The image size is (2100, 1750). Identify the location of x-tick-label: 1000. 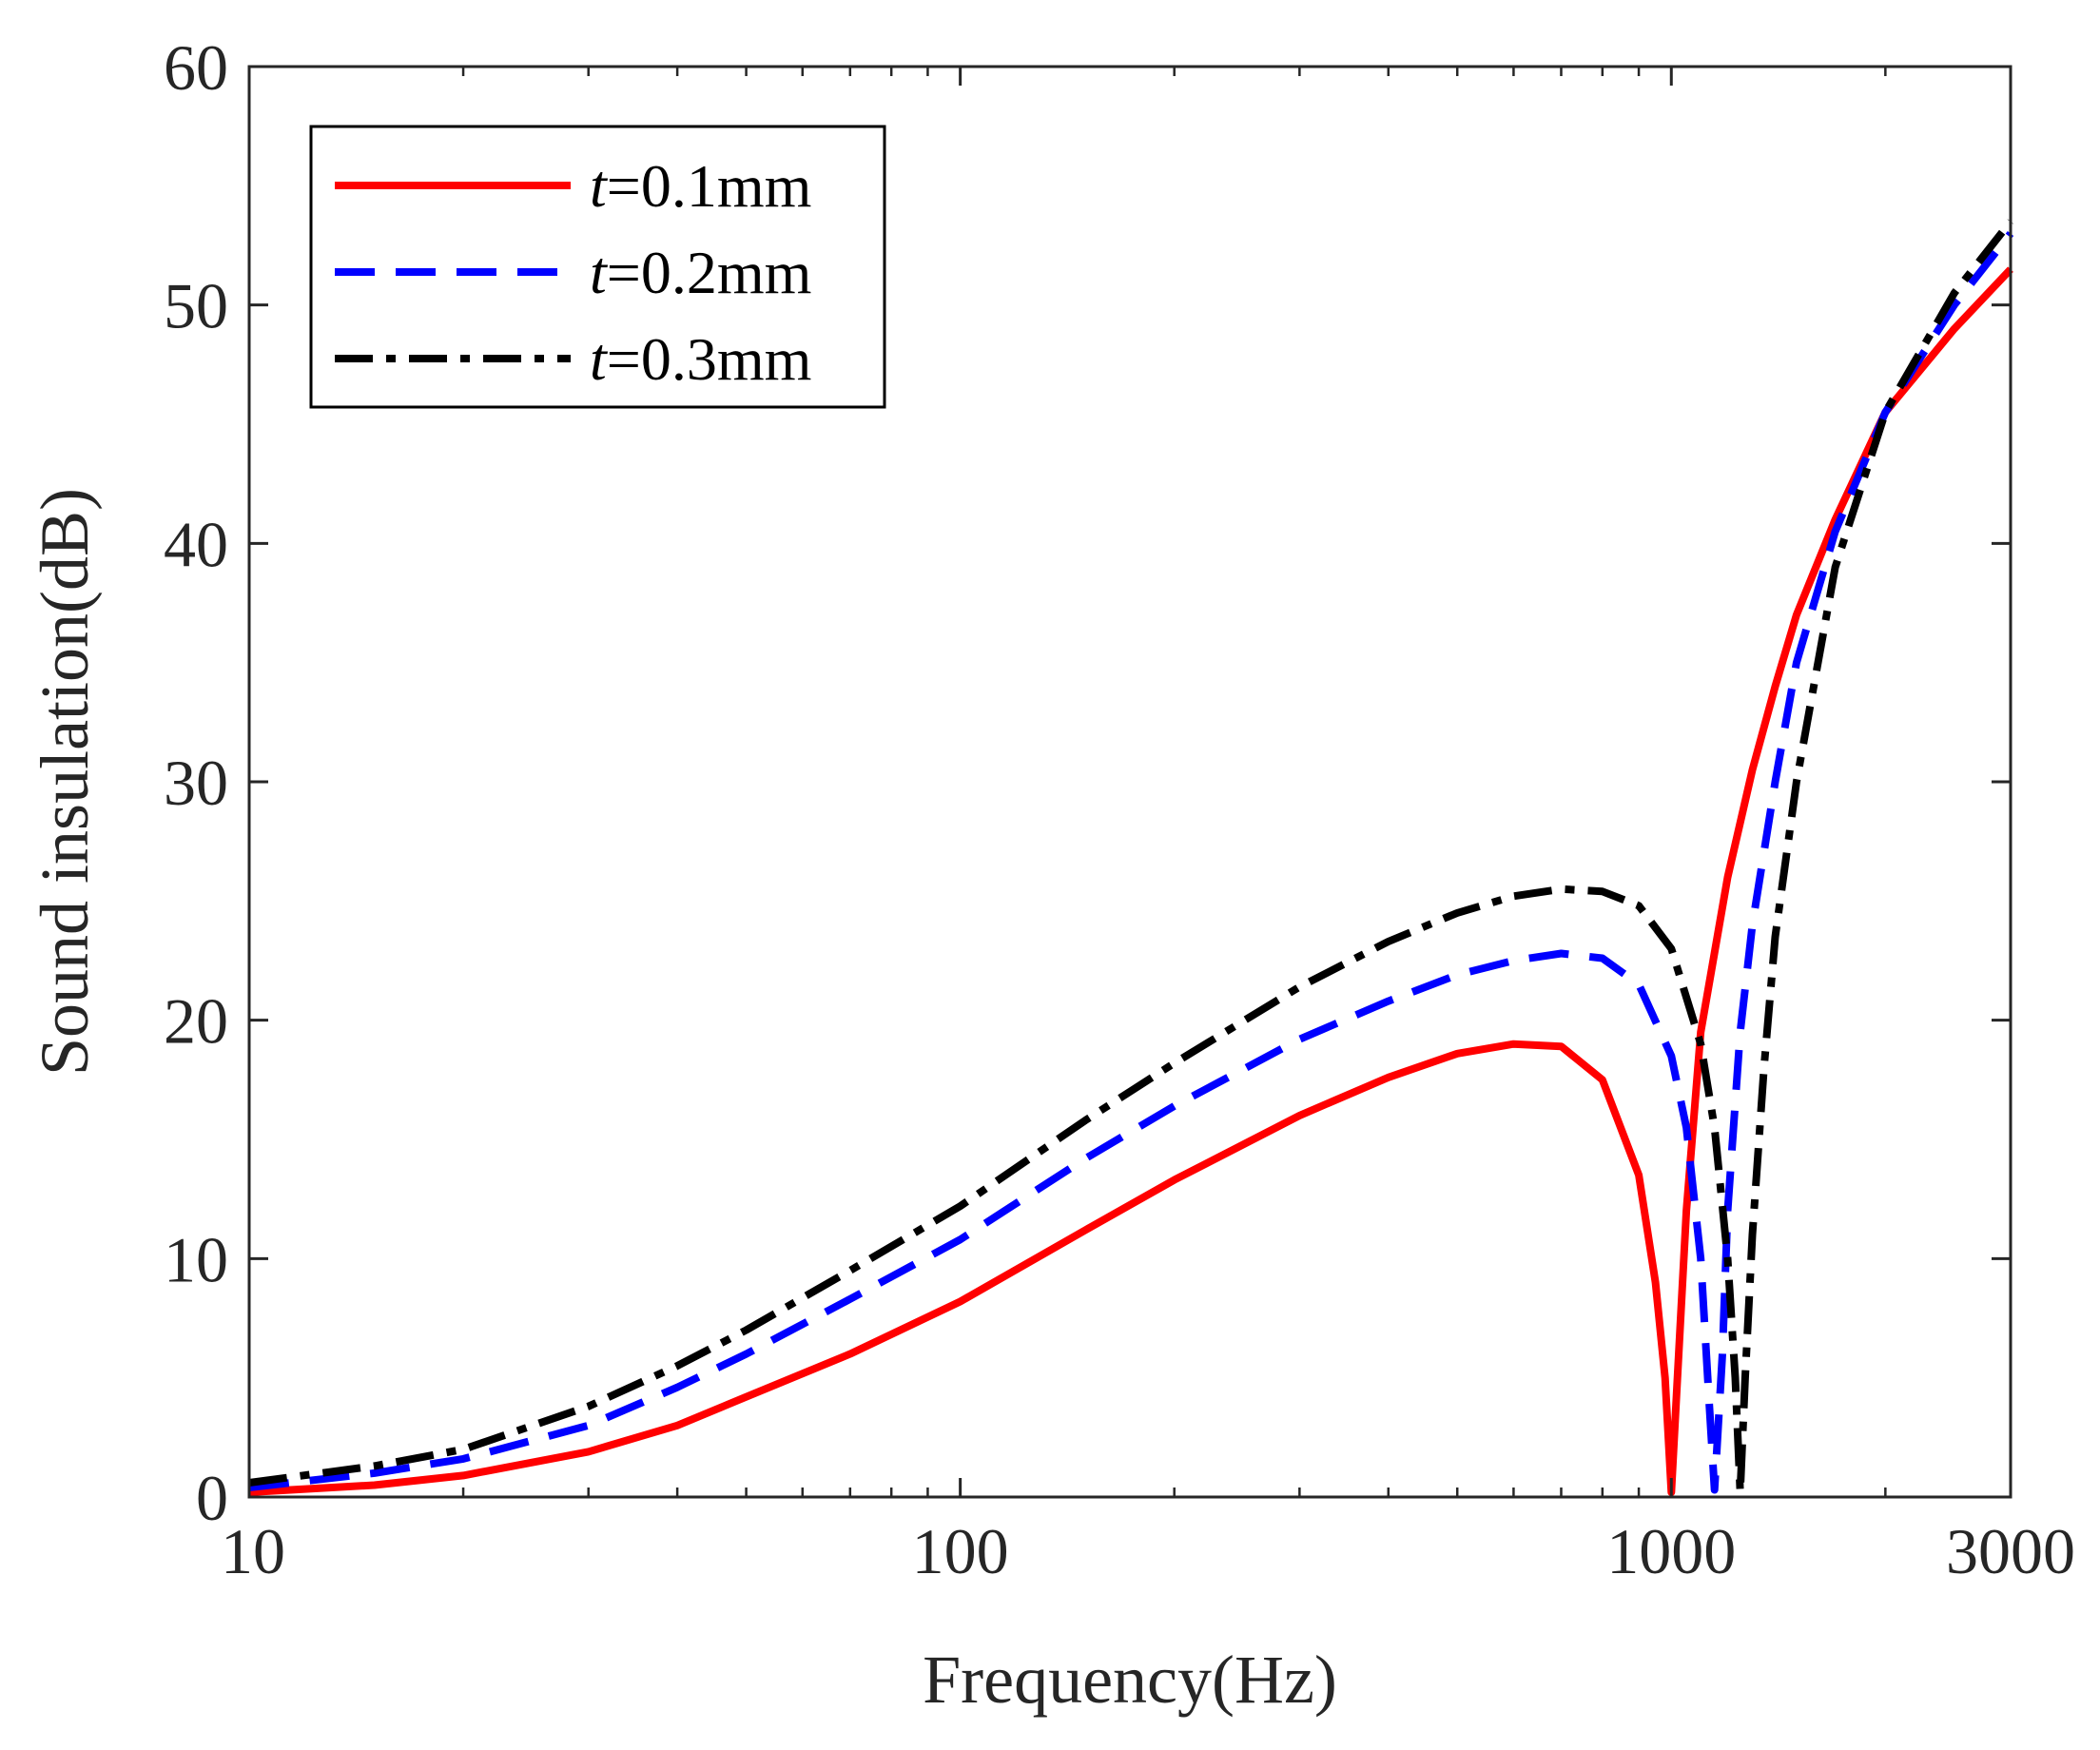
(1671, 1551).